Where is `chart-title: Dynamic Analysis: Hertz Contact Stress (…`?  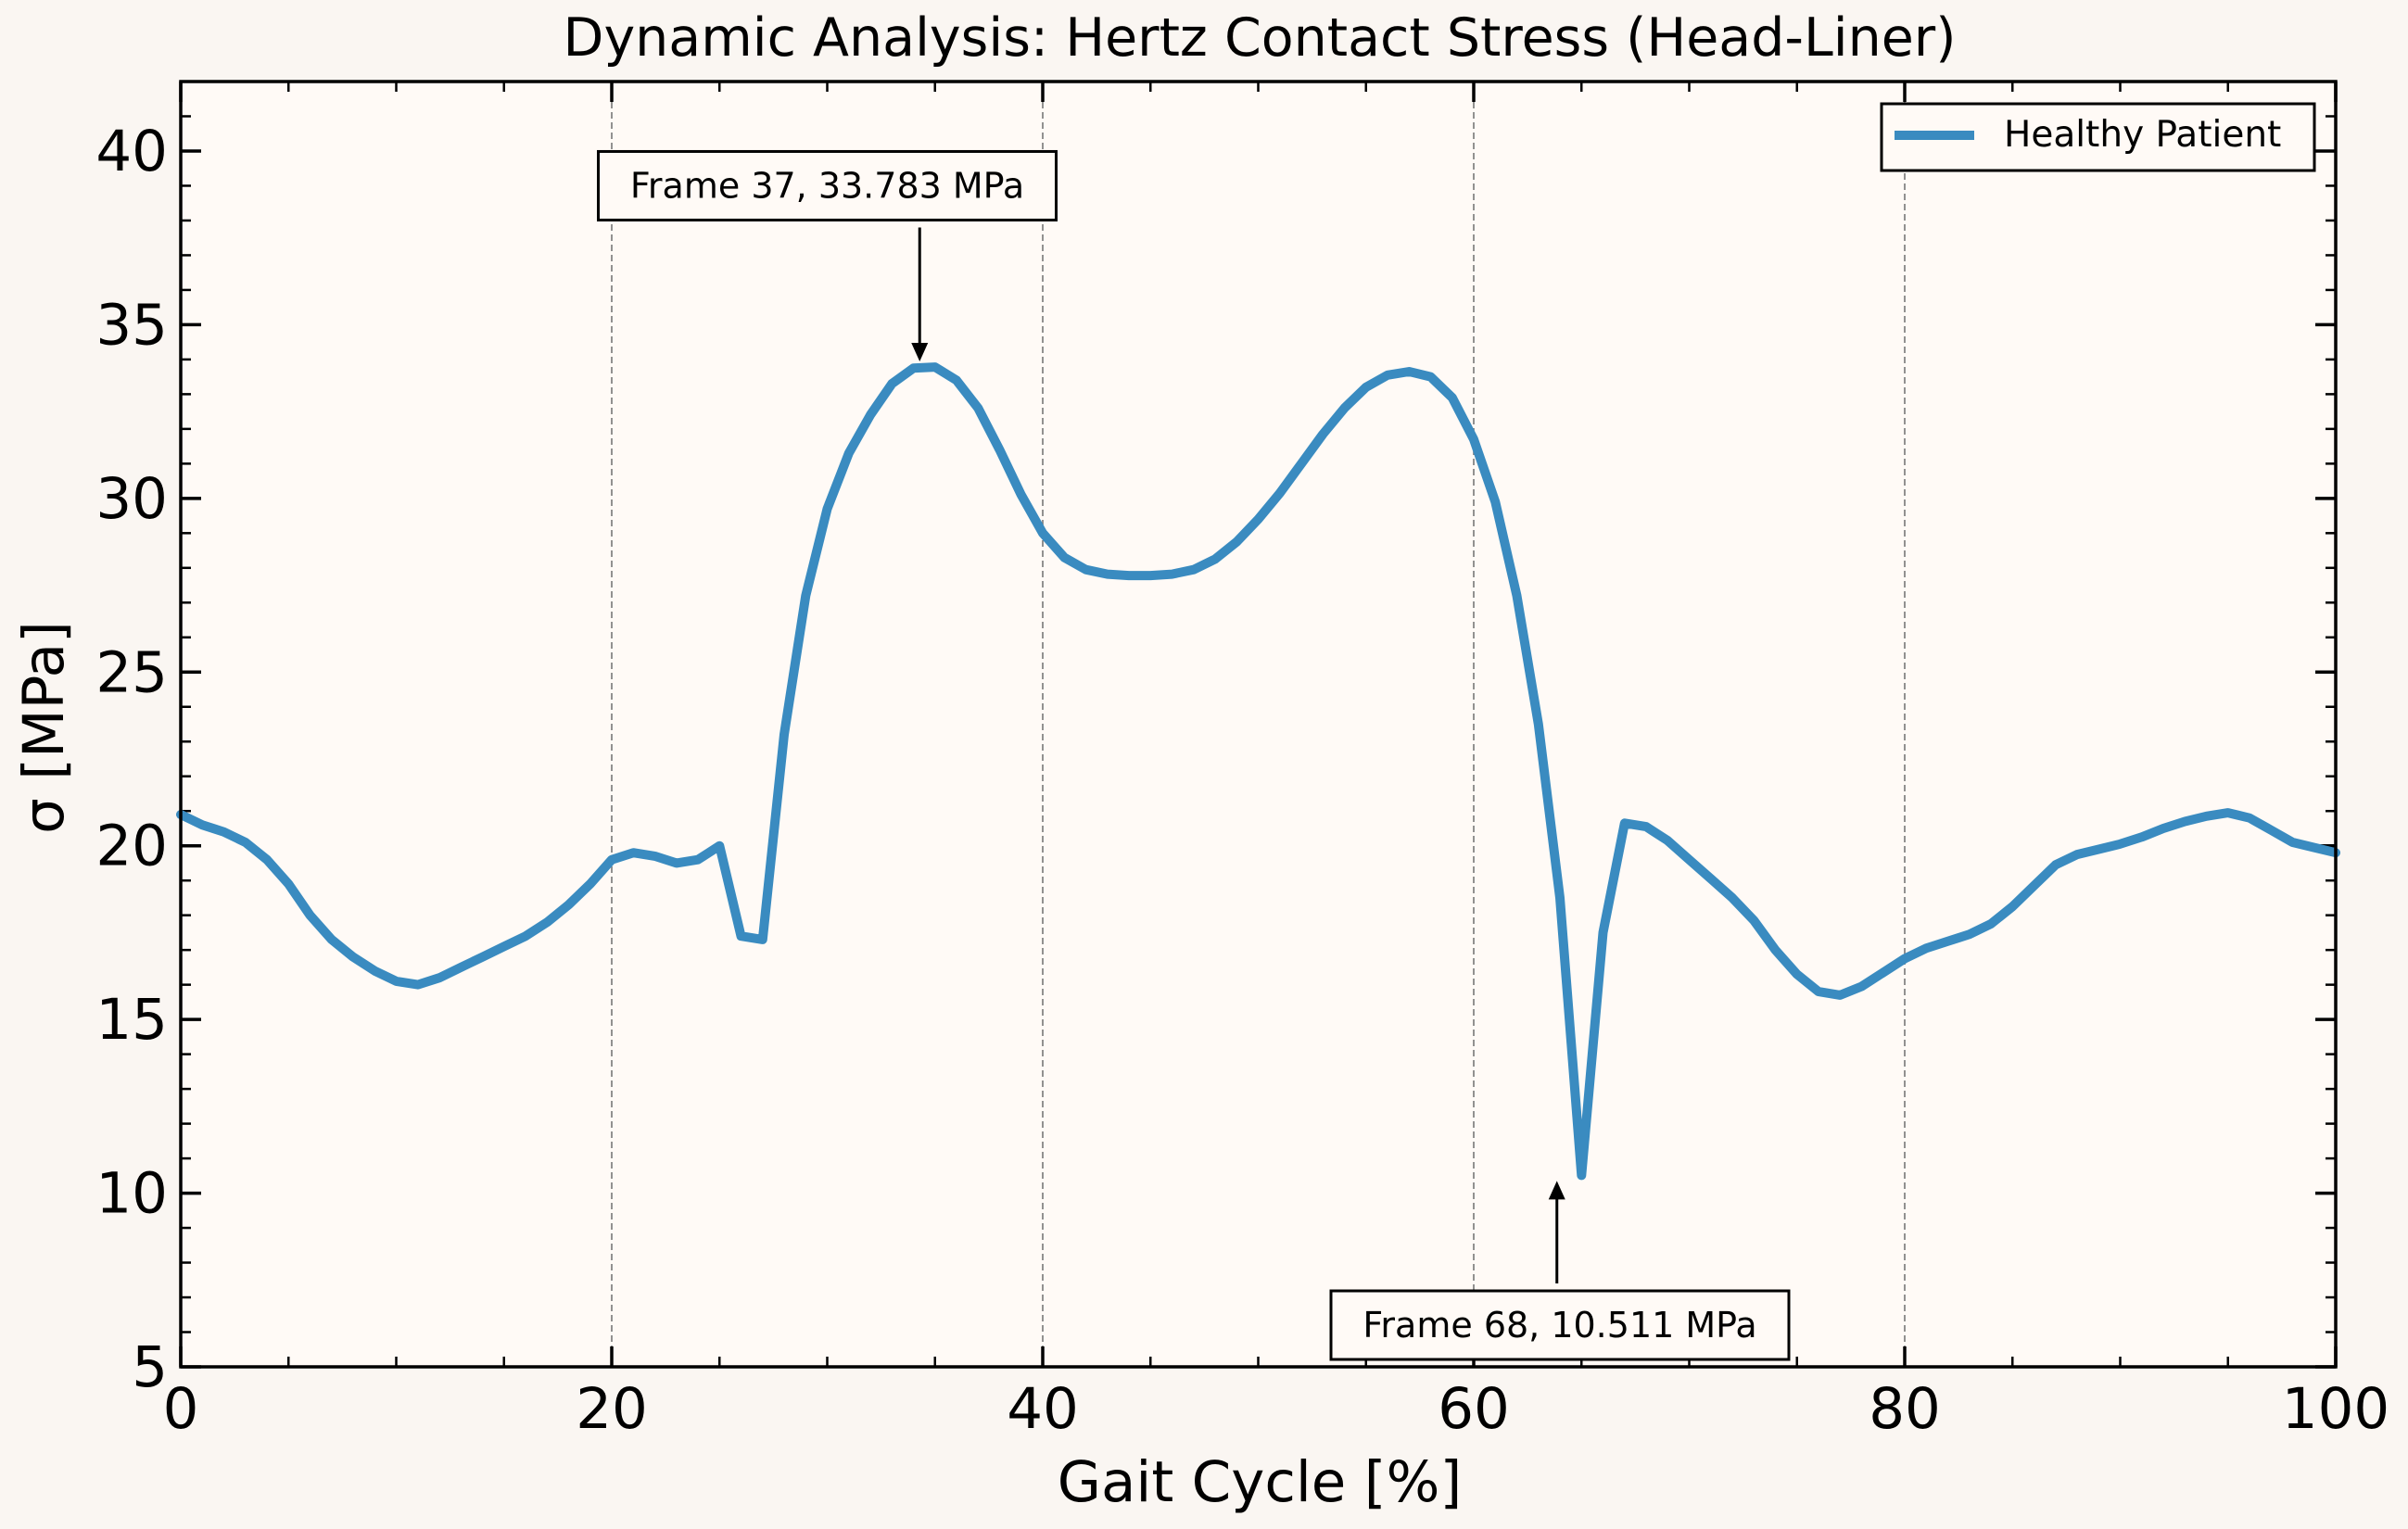 chart-title: Dynamic Analysis: Hertz Contact Stress (… is located at coordinates (1260, 38).